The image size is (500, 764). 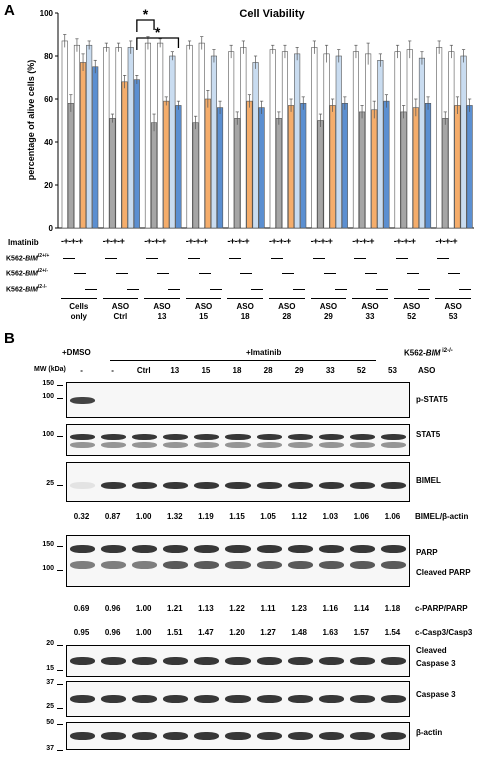 What do you see at coordinates (268, 370) in the screenshot?
I see `lane-label: 28` at bounding box center [268, 370].